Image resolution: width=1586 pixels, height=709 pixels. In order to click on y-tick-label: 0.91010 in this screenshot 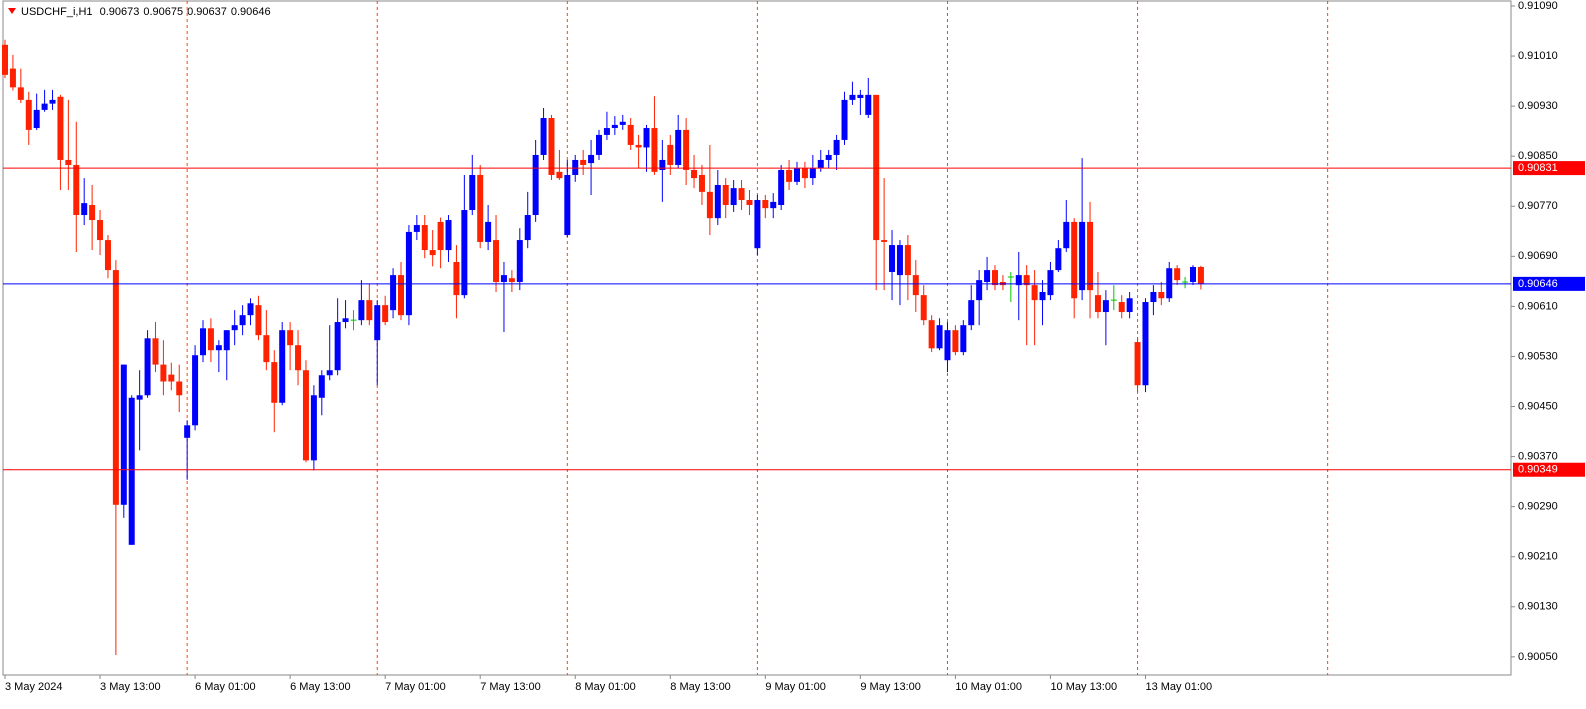, I will do `click(1538, 56)`.